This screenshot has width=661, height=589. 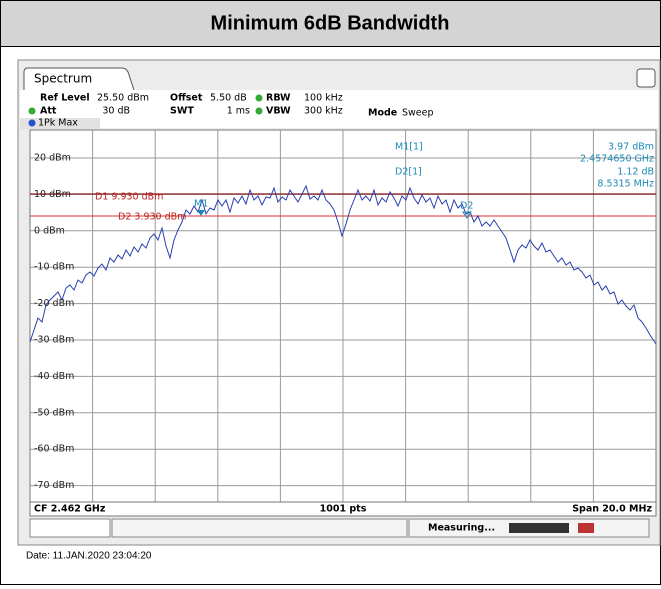 I want to click on marker-info: D2[1], so click(x=408, y=172).